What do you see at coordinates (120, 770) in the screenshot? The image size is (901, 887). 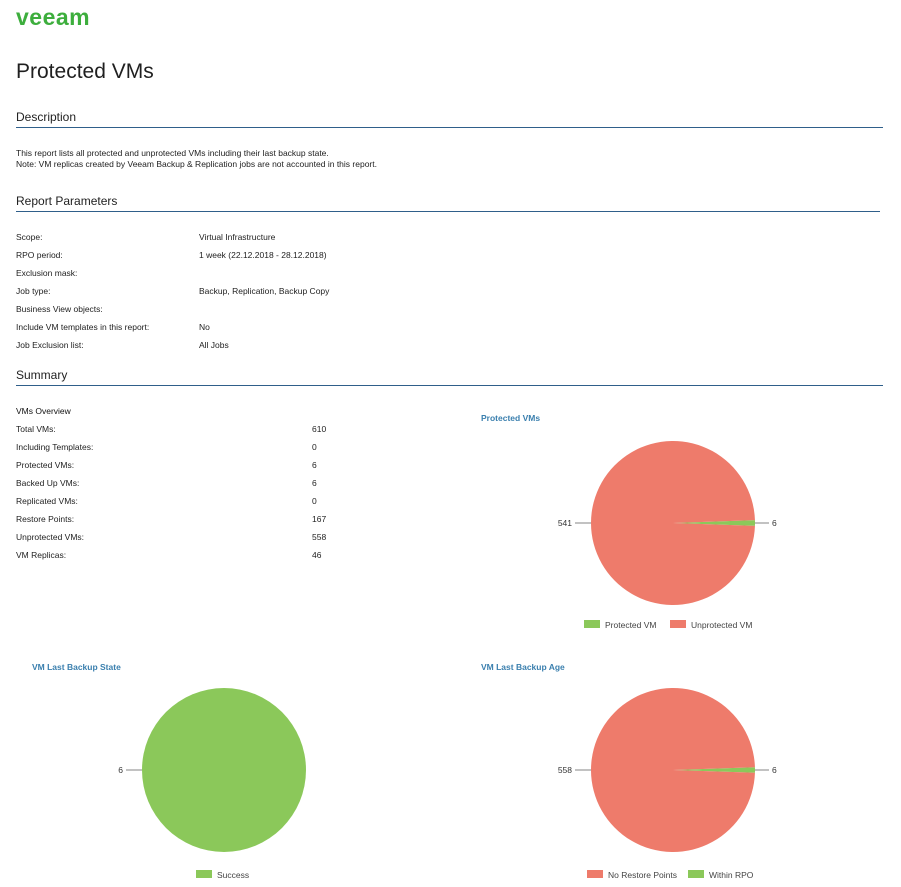 I see `success-data-label: 6` at bounding box center [120, 770].